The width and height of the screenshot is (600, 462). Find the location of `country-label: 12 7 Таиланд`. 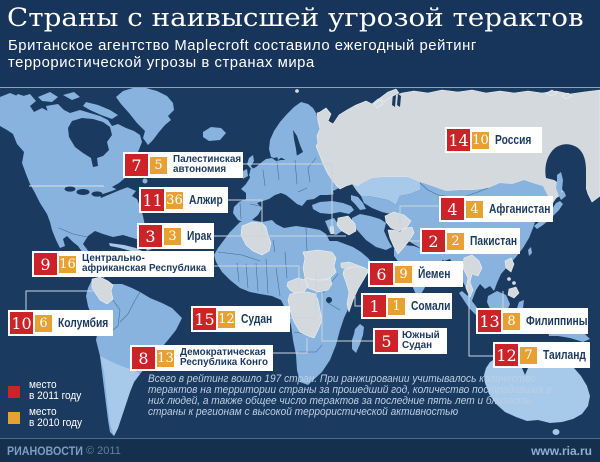

country-label: 12 7 Таиланд is located at coordinates (541, 355).